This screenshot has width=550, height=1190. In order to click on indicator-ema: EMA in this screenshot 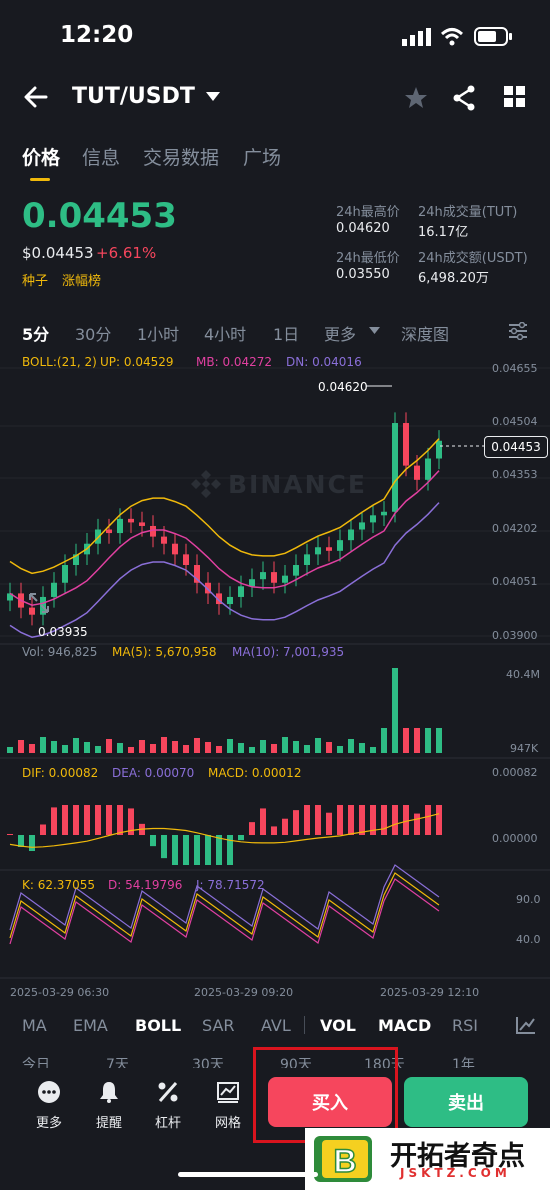, I will do `click(90, 1025)`.